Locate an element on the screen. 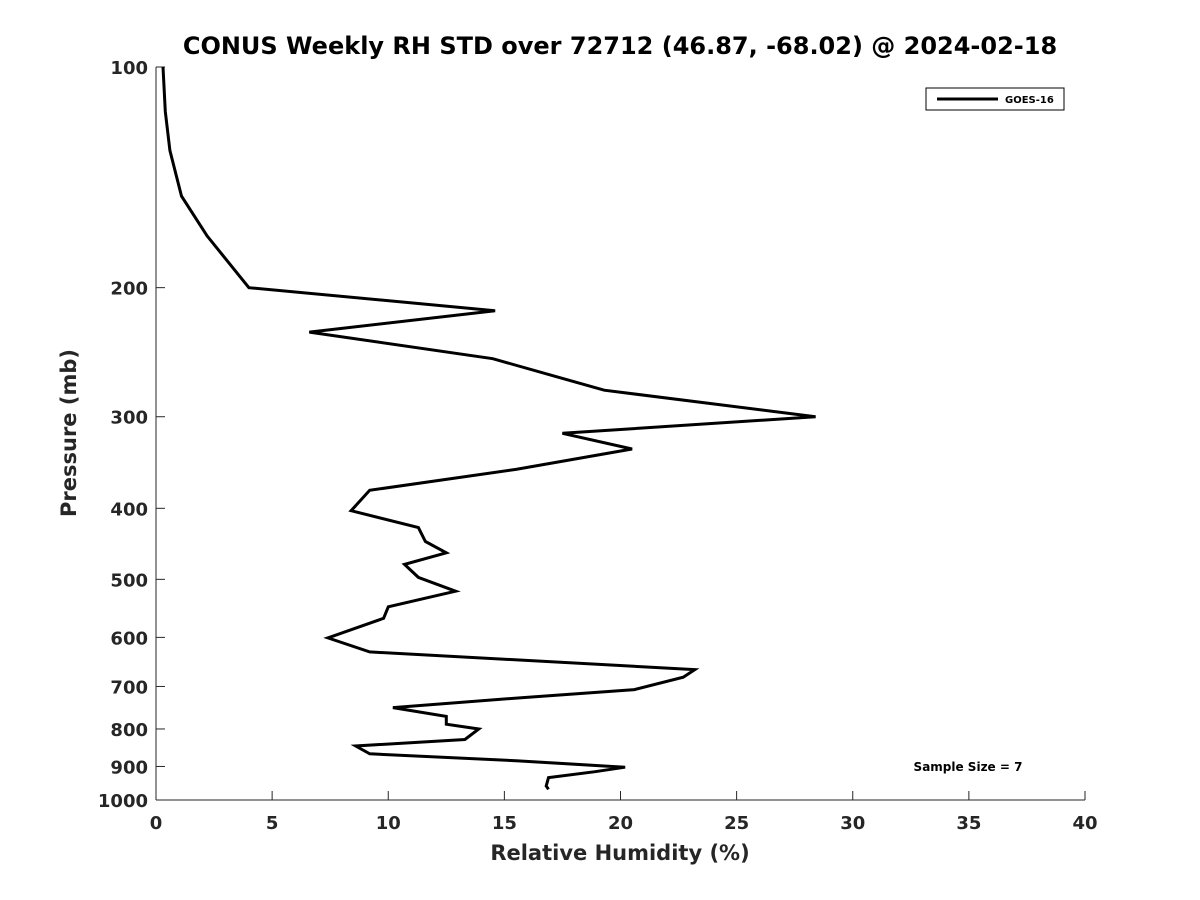  x-tick-label: 25 is located at coordinates (736, 823).